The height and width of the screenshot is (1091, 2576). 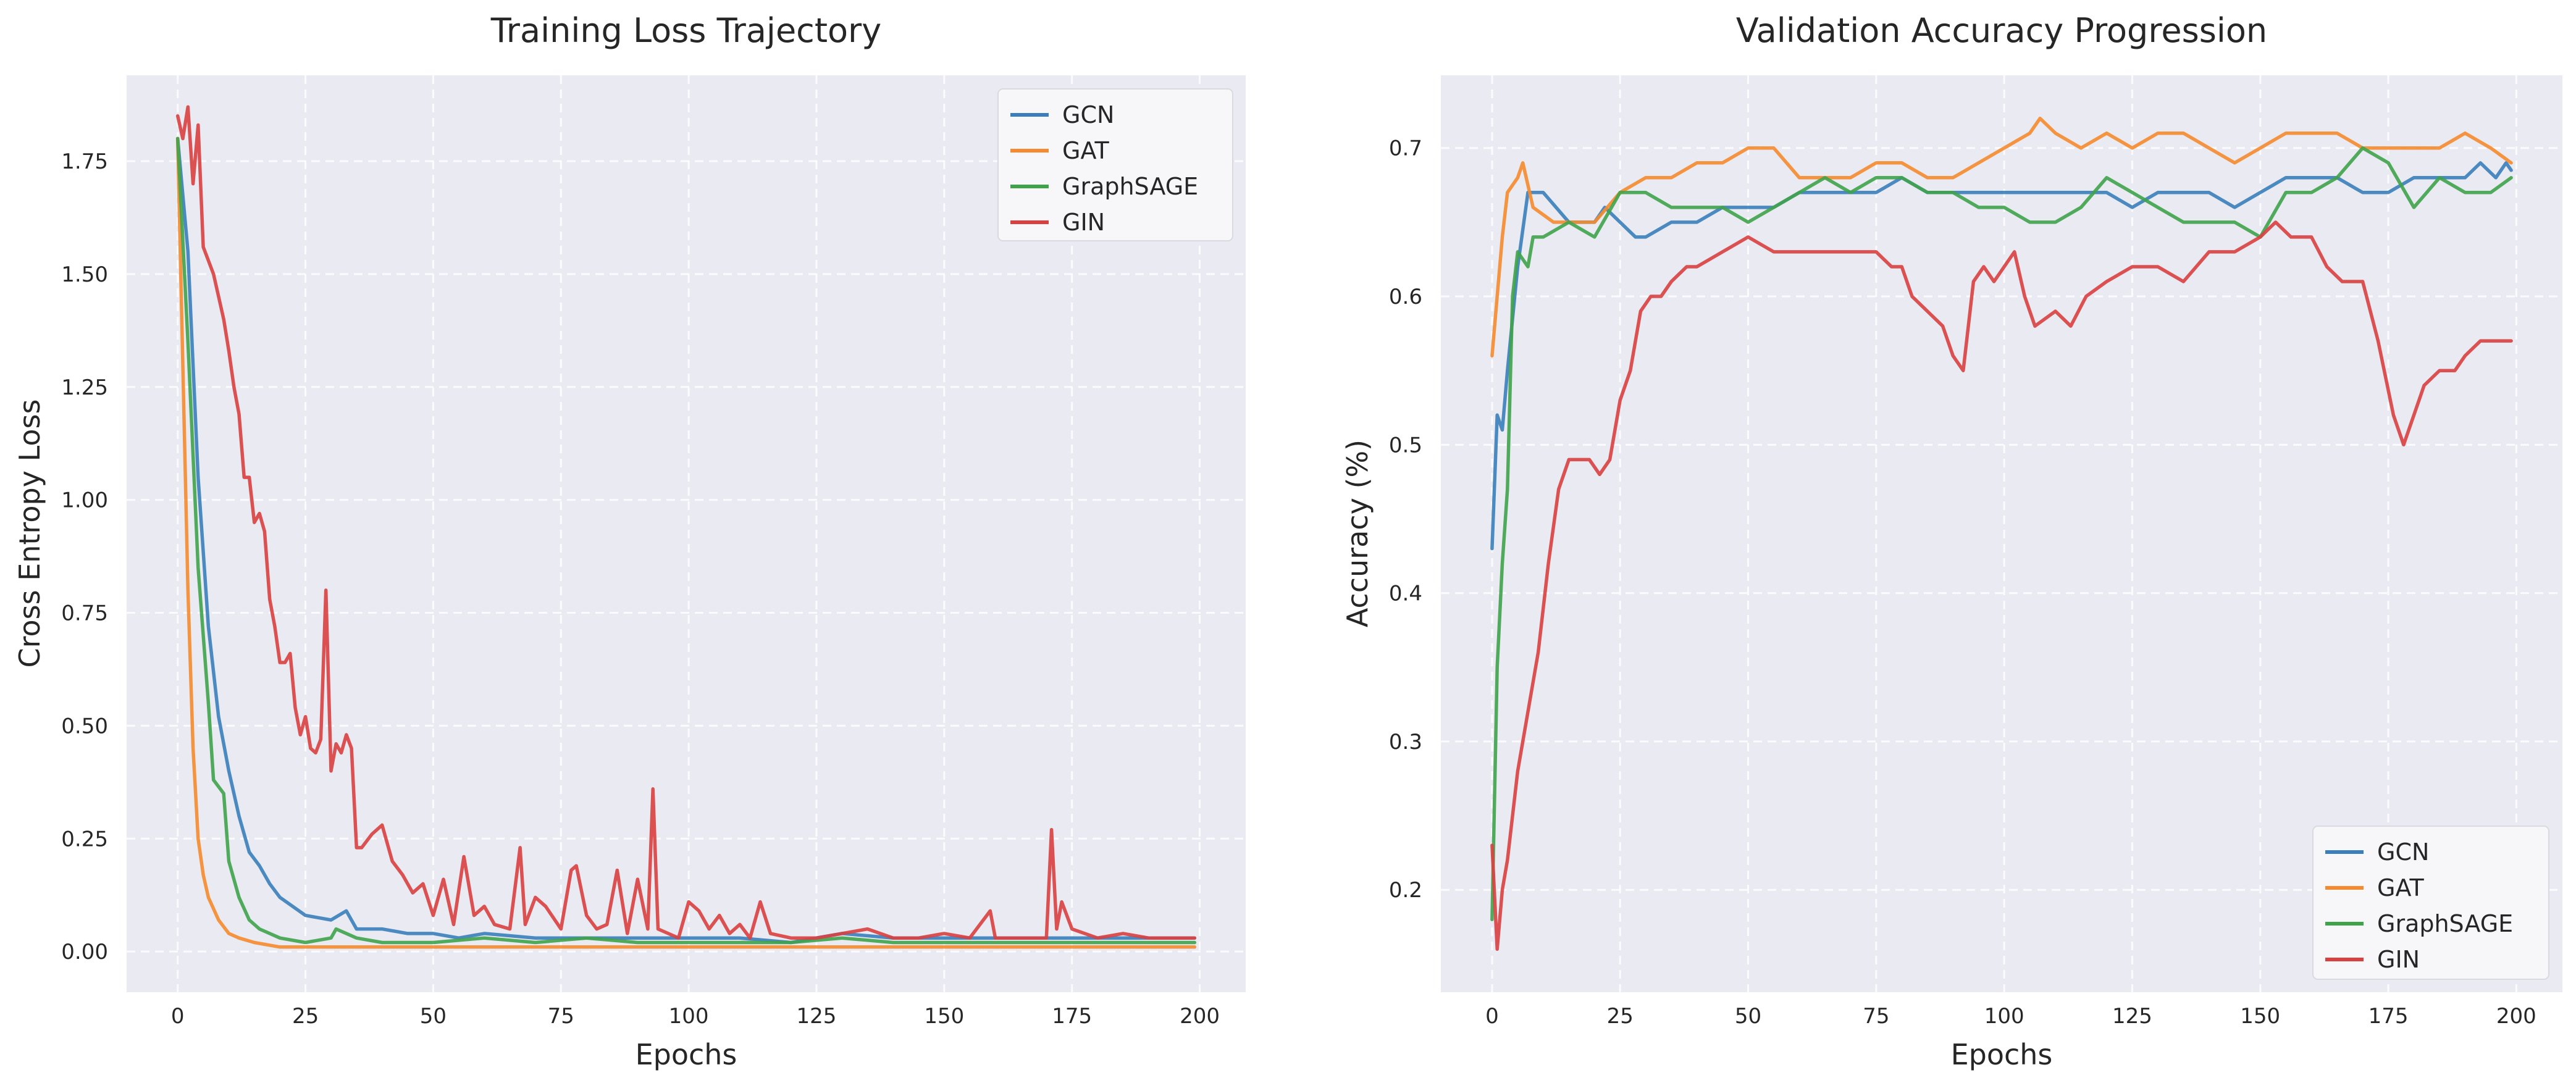 What do you see at coordinates (433, 1016) in the screenshot?
I see `loss-x-tick-label: 50` at bounding box center [433, 1016].